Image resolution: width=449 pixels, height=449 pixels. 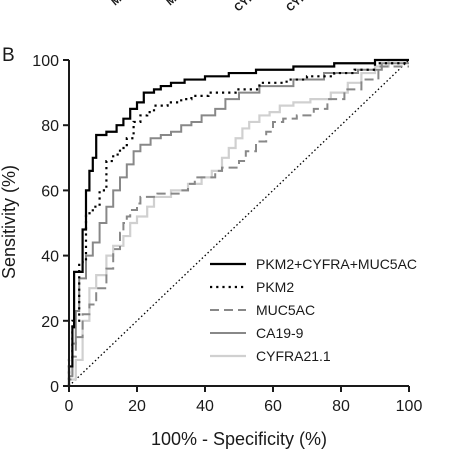 What do you see at coordinates (209, 7) in the screenshot?
I see `clipped-top-labels: M M CYF CYF` at bounding box center [209, 7].